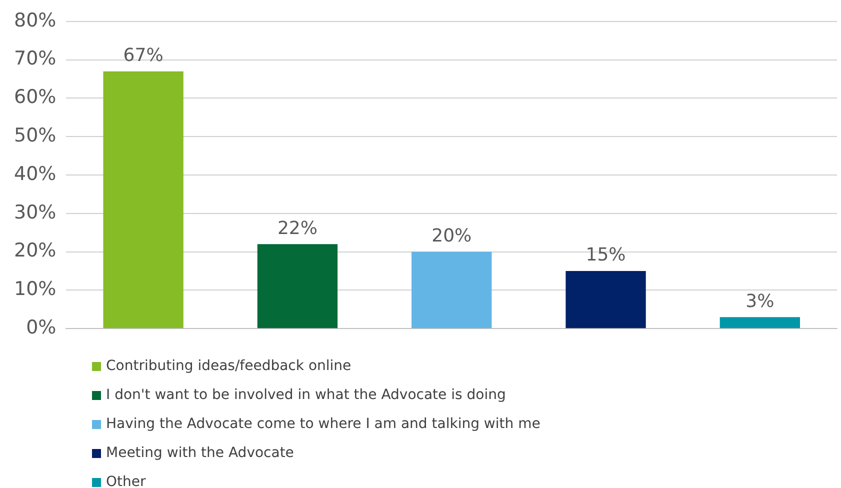 This screenshot has height=488, width=841. I want to click on y-tick-label: 70%, so click(35, 59).